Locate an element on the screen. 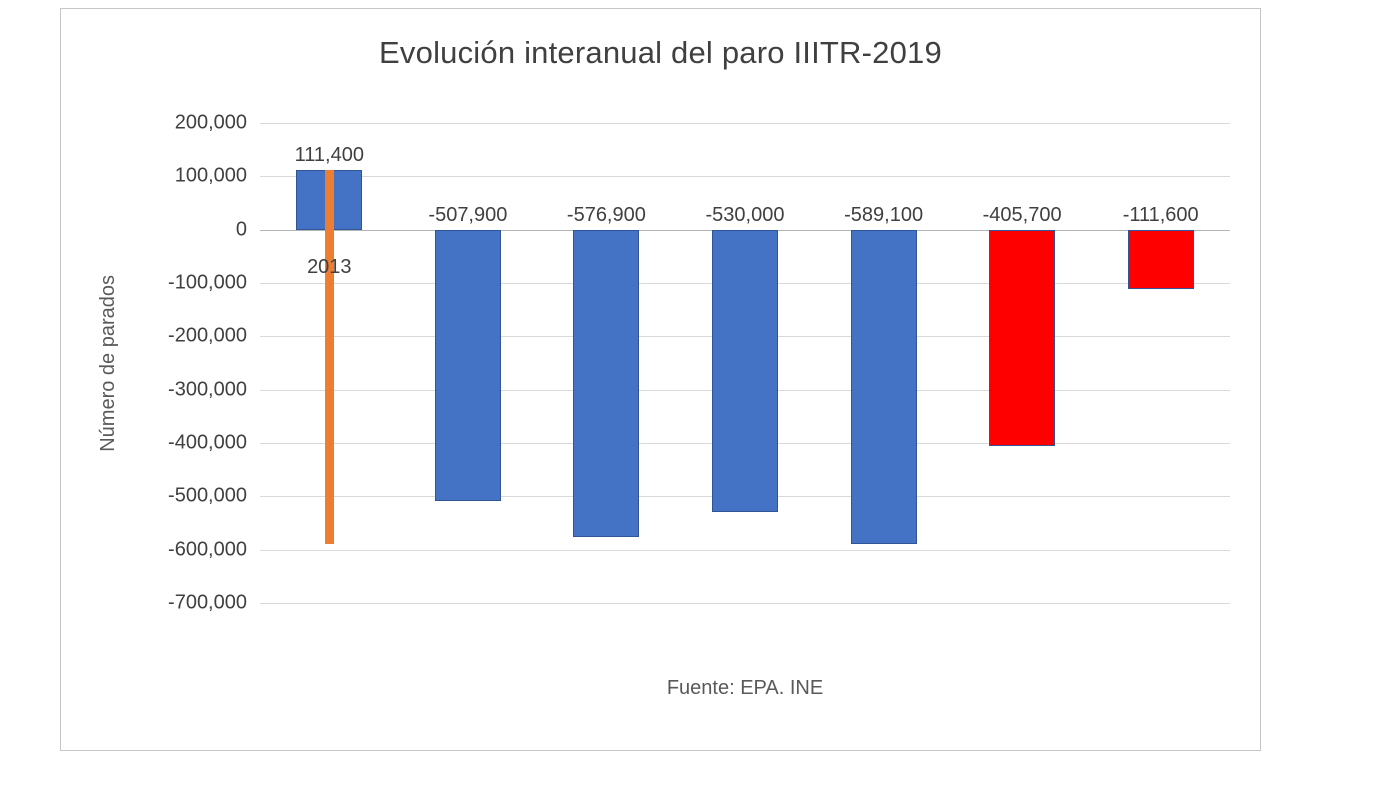 The width and height of the screenshot is (1376, 794). y-tick-label: -500,000 is located at coordinates (207, 495).